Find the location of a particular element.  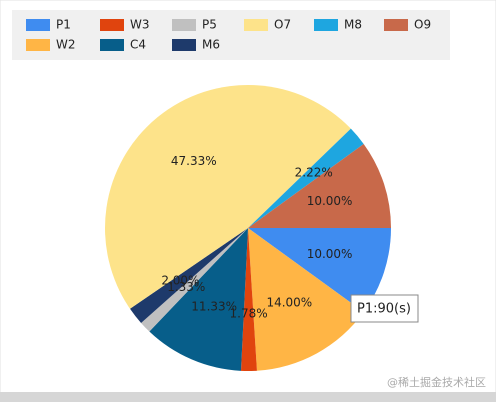

legend-label: M6 is located at coordinates (211, 45).